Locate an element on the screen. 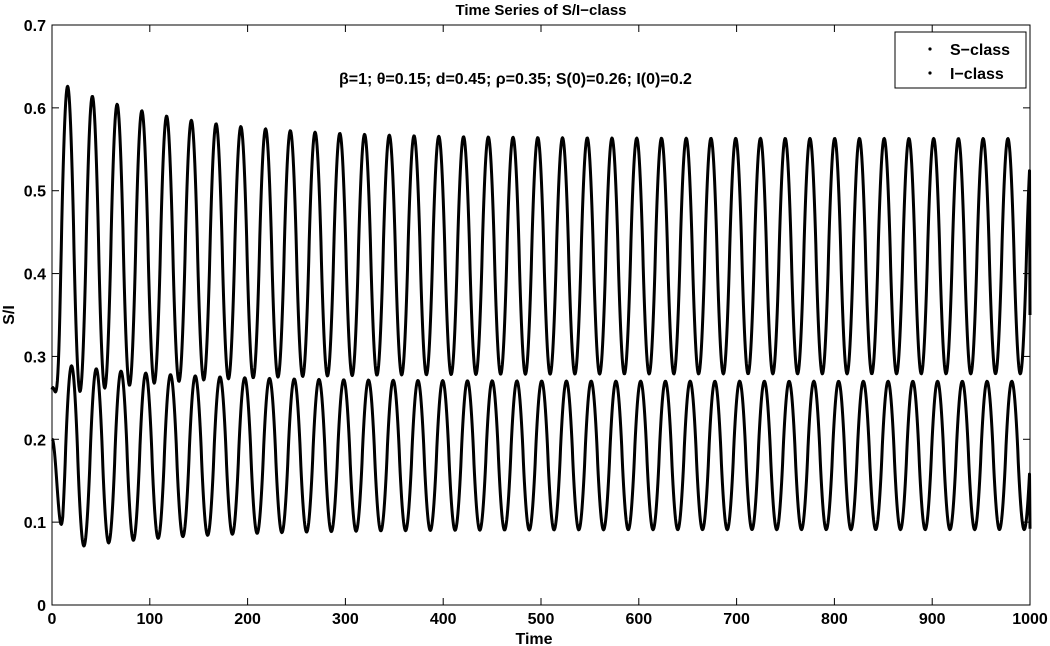 The width and height of the screenshot is (1050, 646). x-tick-label: 600 is located at coordinates (638, 619).